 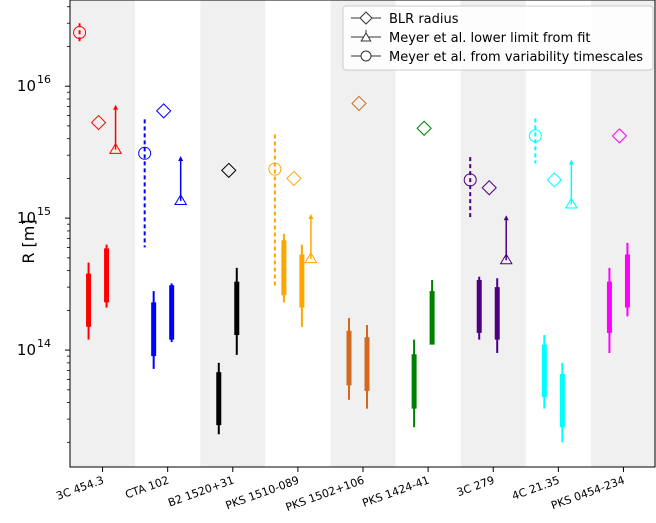 What do you see at coordinates (146, 488) in the screenshot?
I see `x-tick-label: CTA 102` at bounding box center [146, 488].